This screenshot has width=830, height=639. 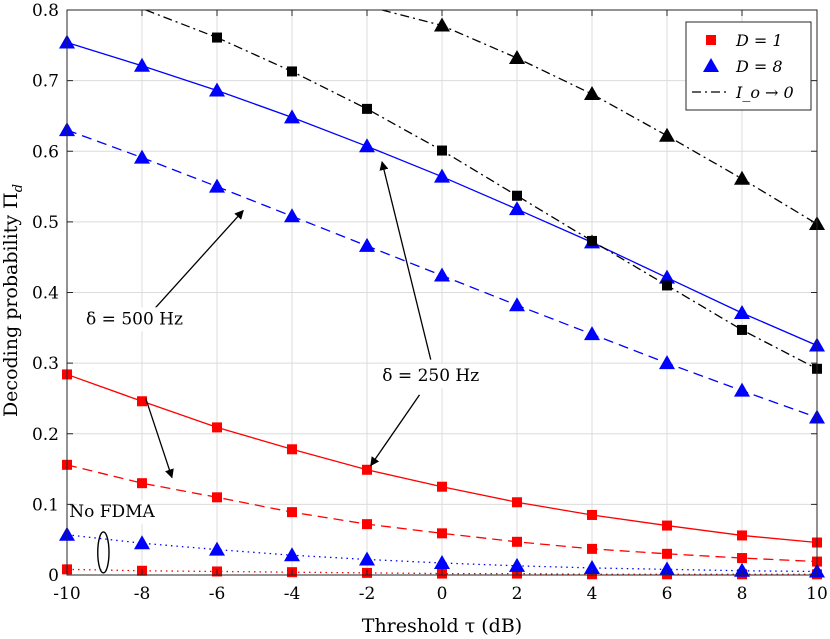 I want to click on legend-entry: I_o → 0, so click(x=743, y=92).